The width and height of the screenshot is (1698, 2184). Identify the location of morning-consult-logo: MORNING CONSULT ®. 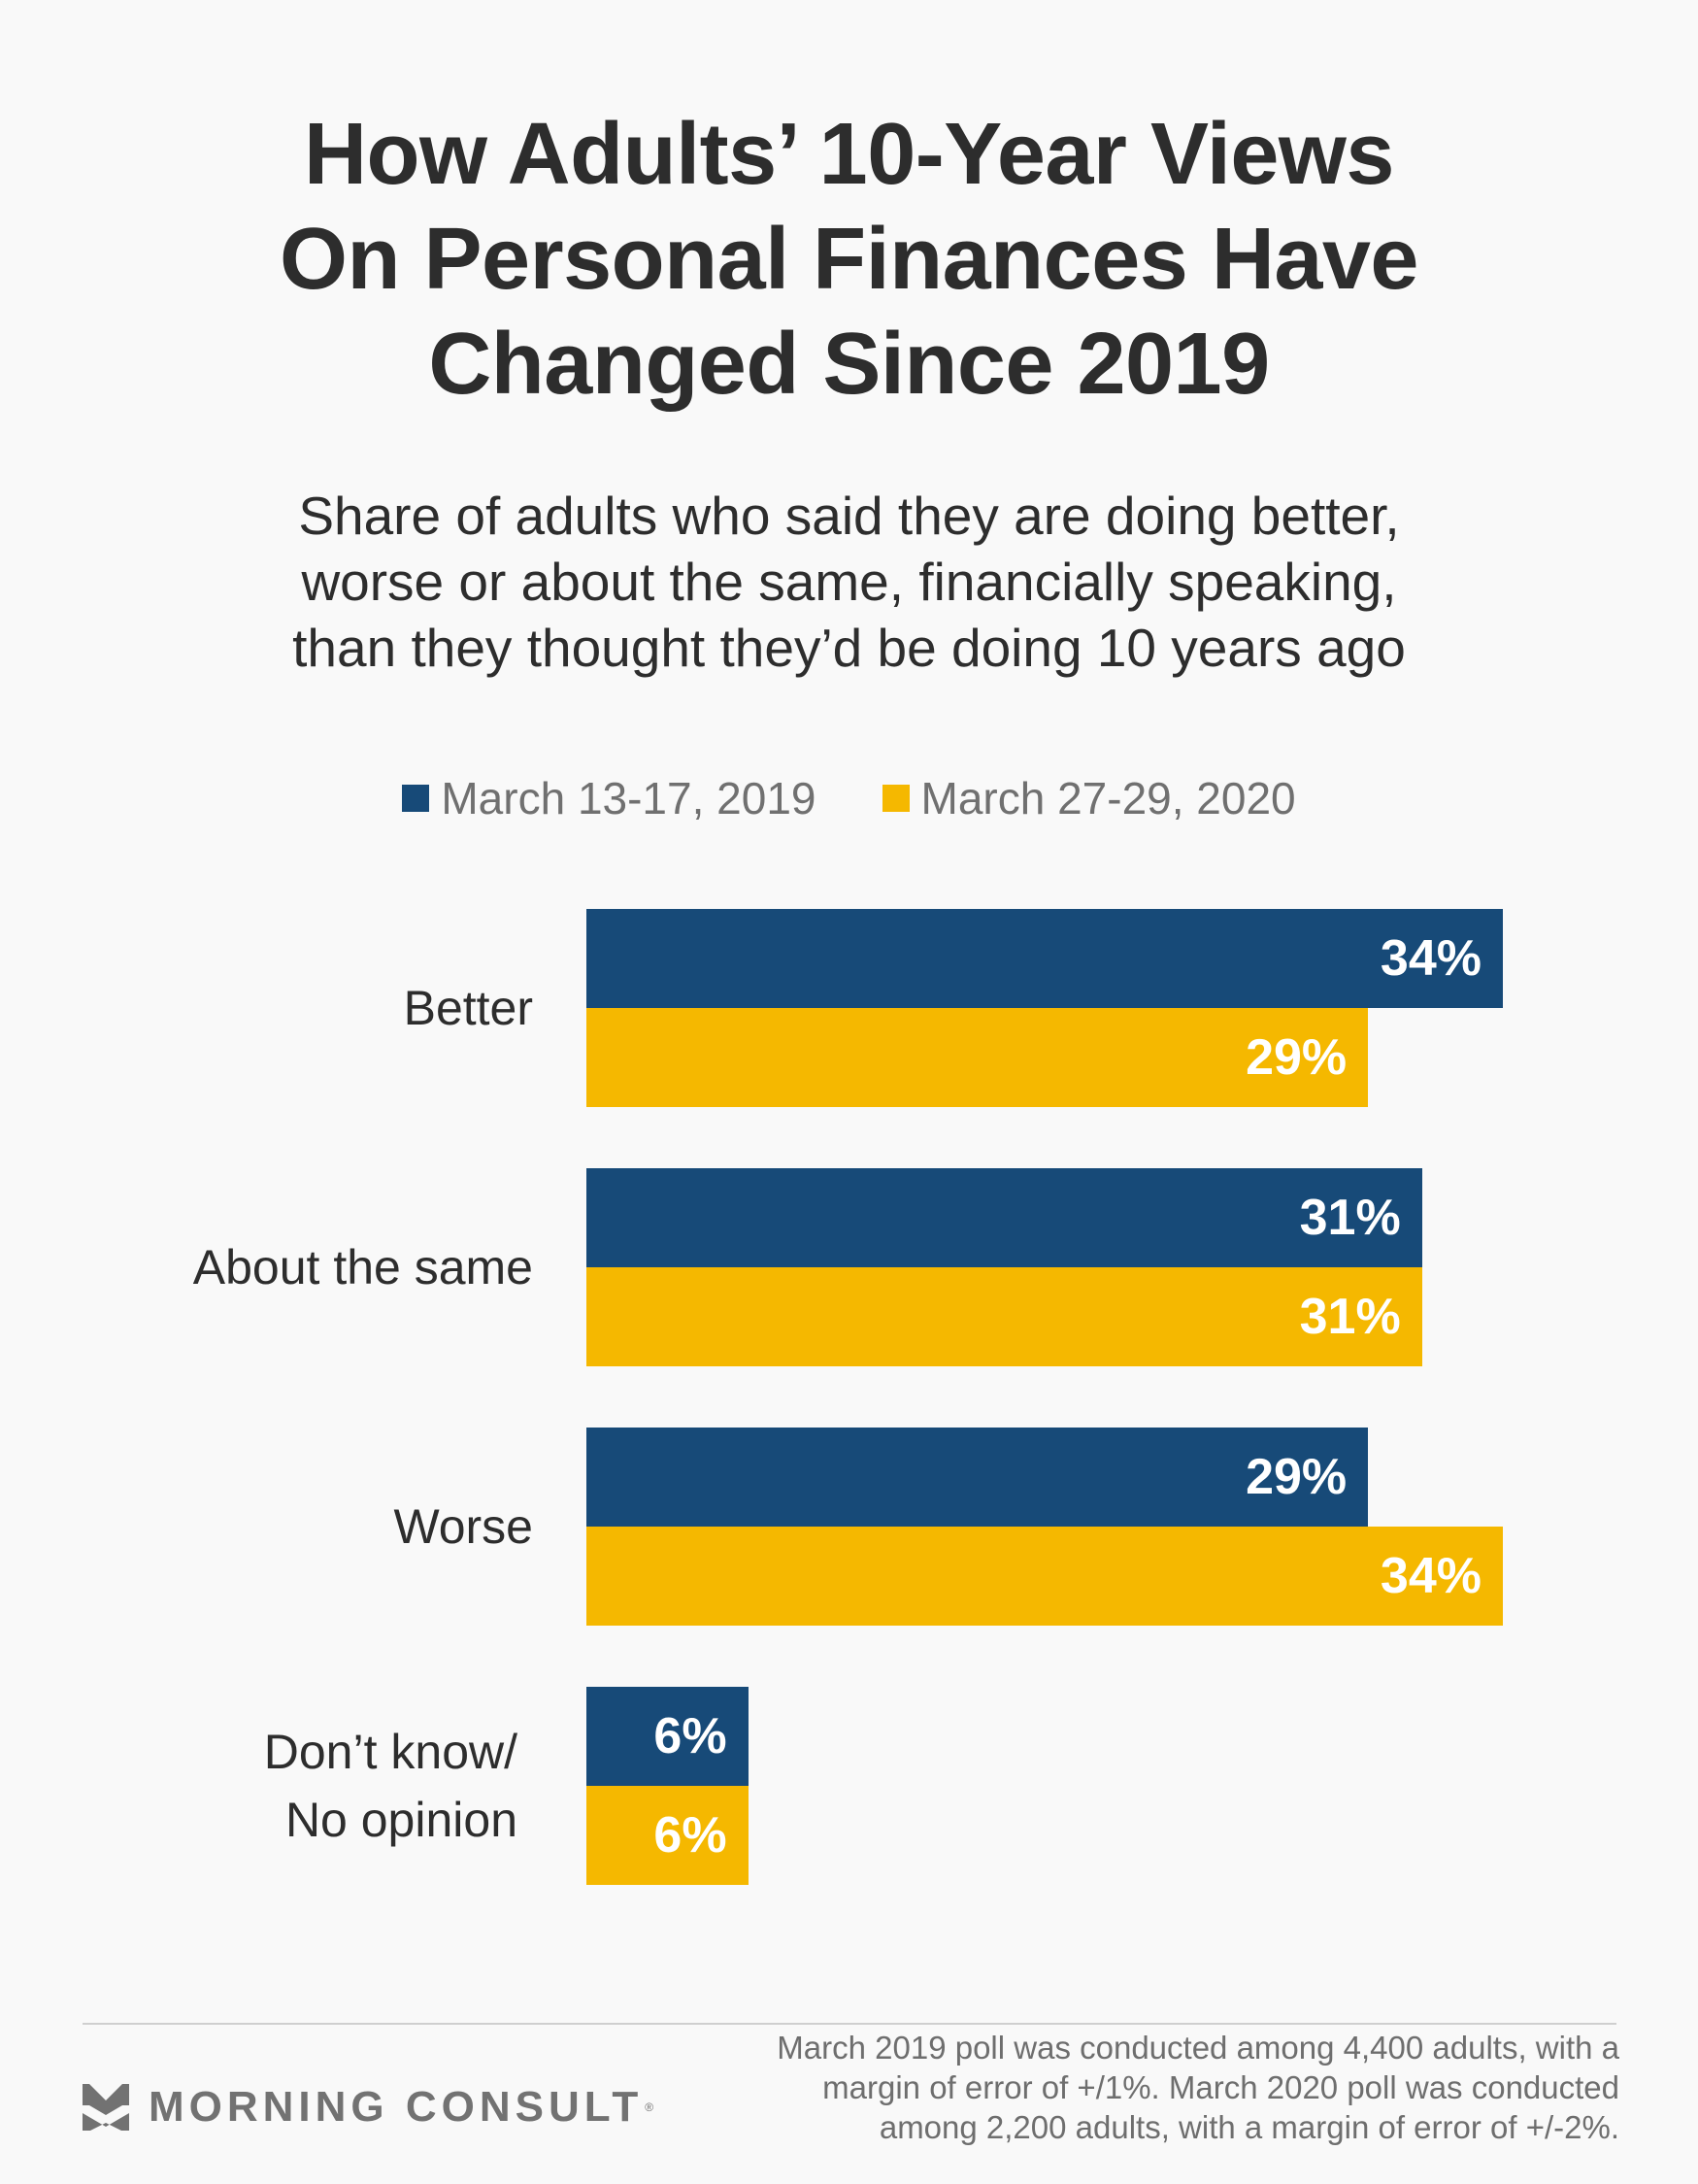
(368, 2107).